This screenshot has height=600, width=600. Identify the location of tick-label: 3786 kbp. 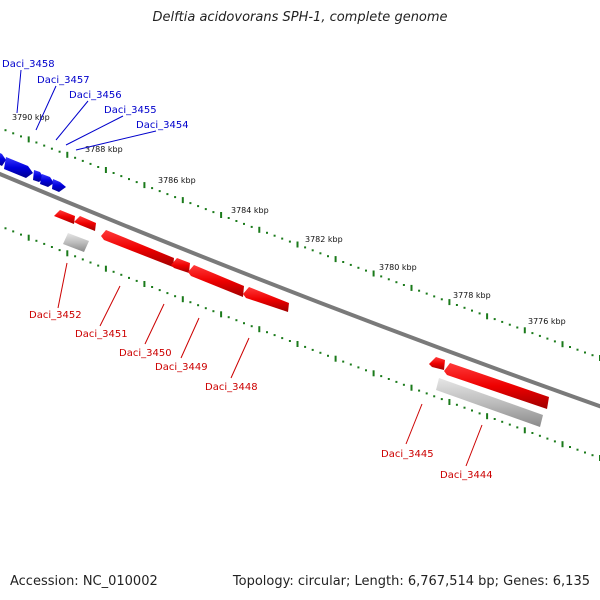
(177, 180).